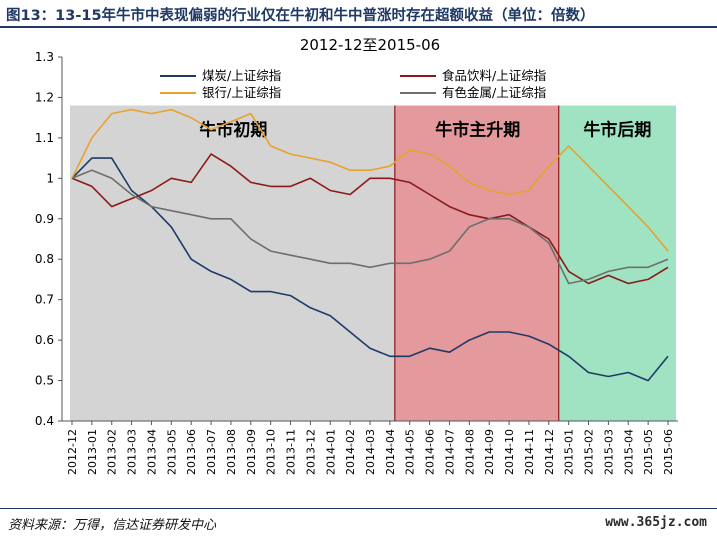 The height and width of the screenshot is (539, 717). Describe the element at coordinates (628, 452) in the screenshot. I see `x-tick-label: 2015-04` at that location.